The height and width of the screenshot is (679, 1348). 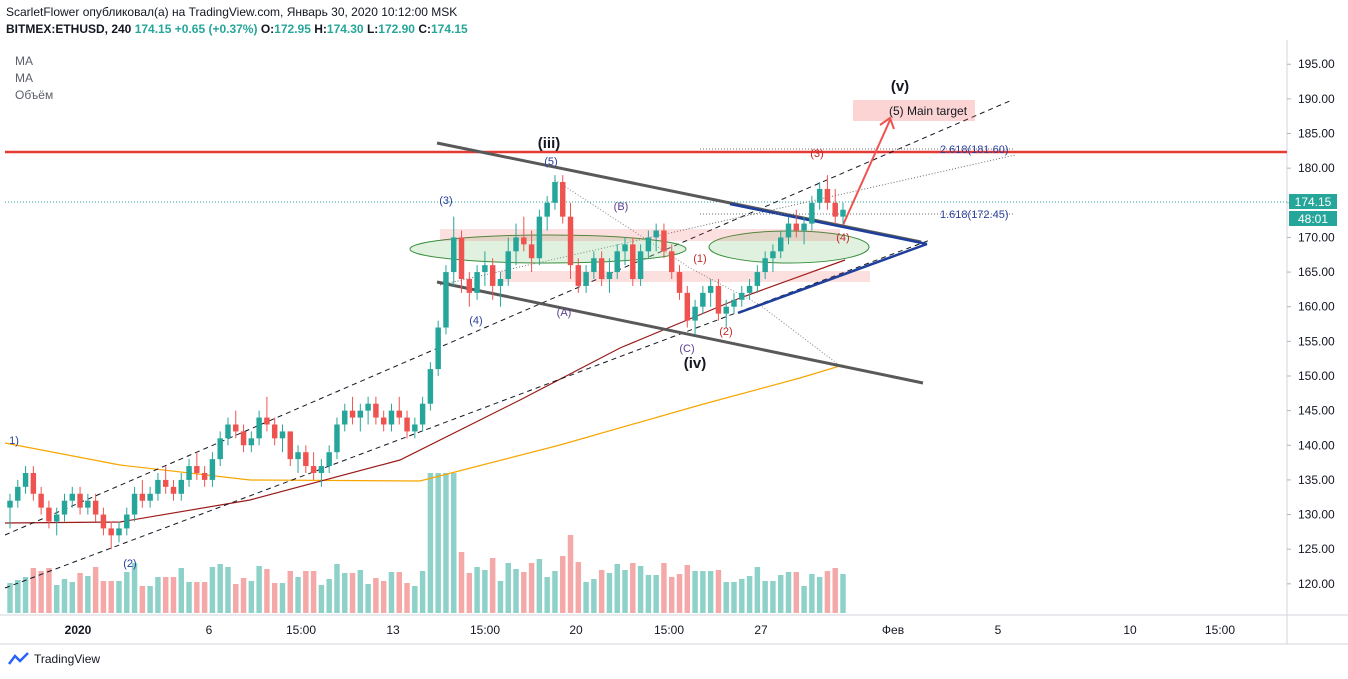 What do you see at coordinates (320, 29) in the screenshot?
I see `high-label: H:` at bounding box center [320, 29].